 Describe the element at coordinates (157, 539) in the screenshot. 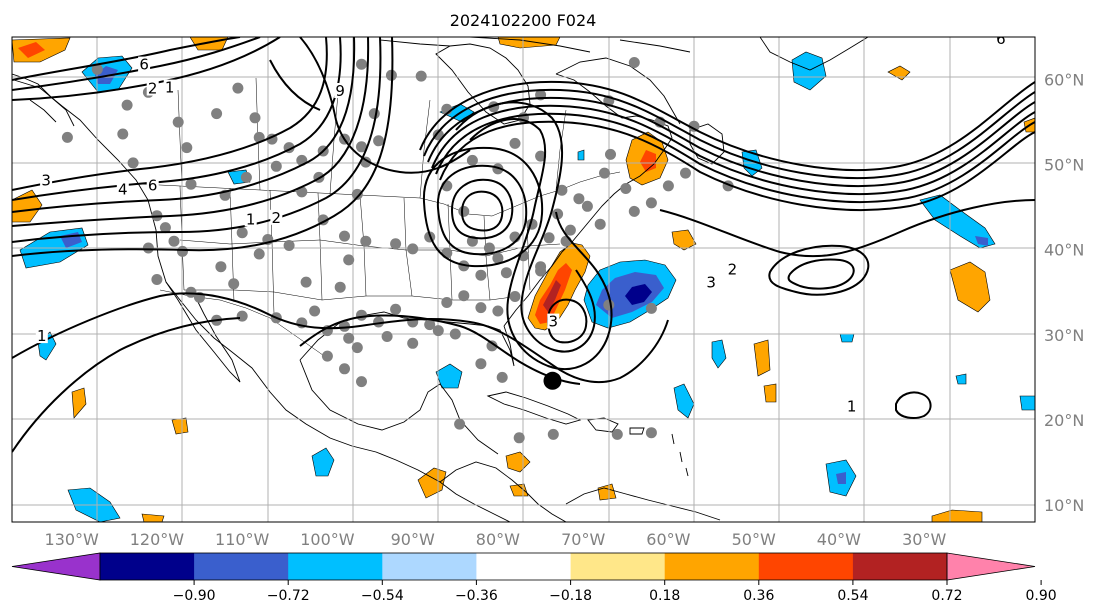

I see `longitude-label: 120°W` at that location.